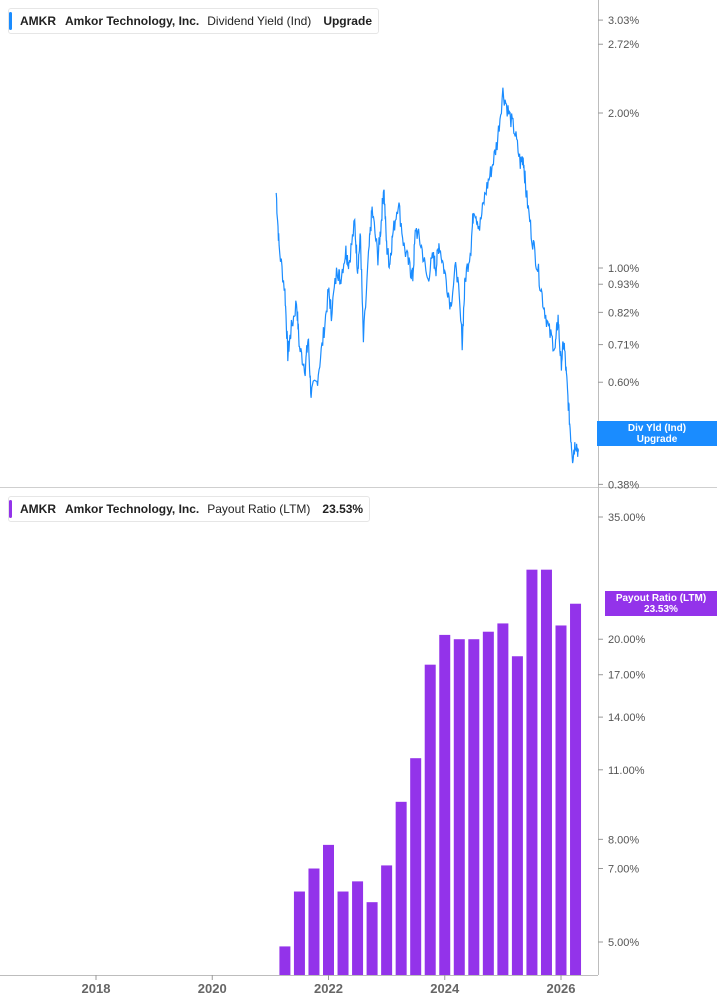 This screenshot has width=717, height=1005. I want to click on x-tick-label: 2026, so click(561, 988).